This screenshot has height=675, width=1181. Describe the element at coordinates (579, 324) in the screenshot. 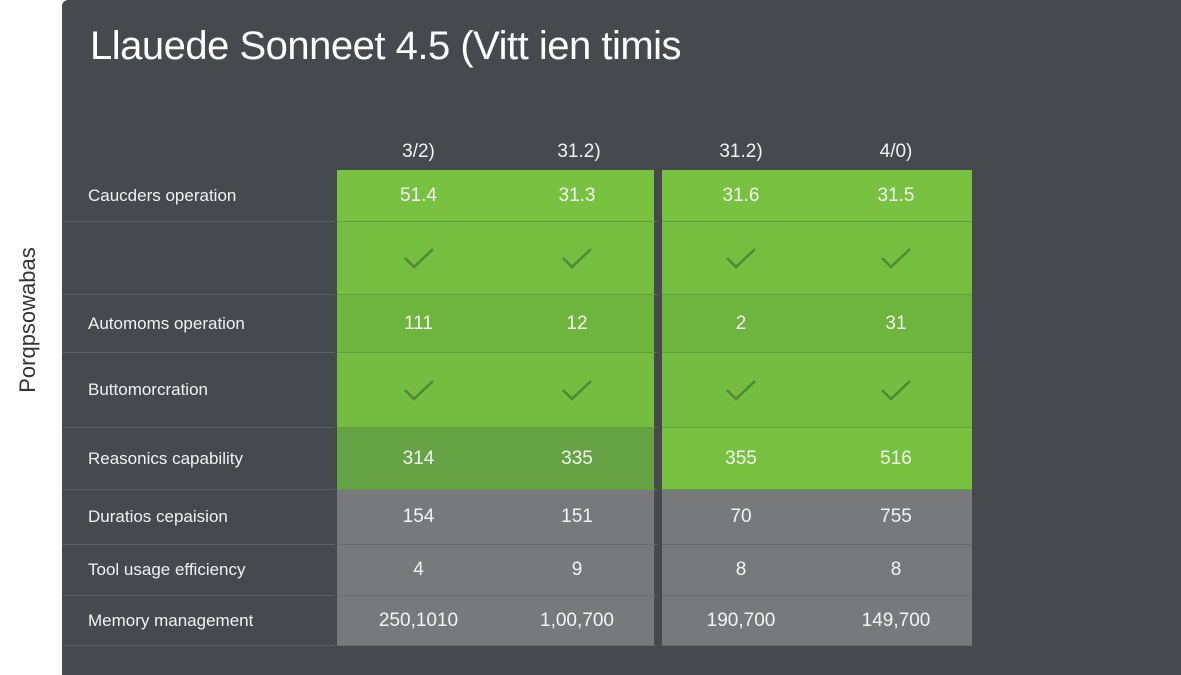

I see `table-cell: 12` at that location.